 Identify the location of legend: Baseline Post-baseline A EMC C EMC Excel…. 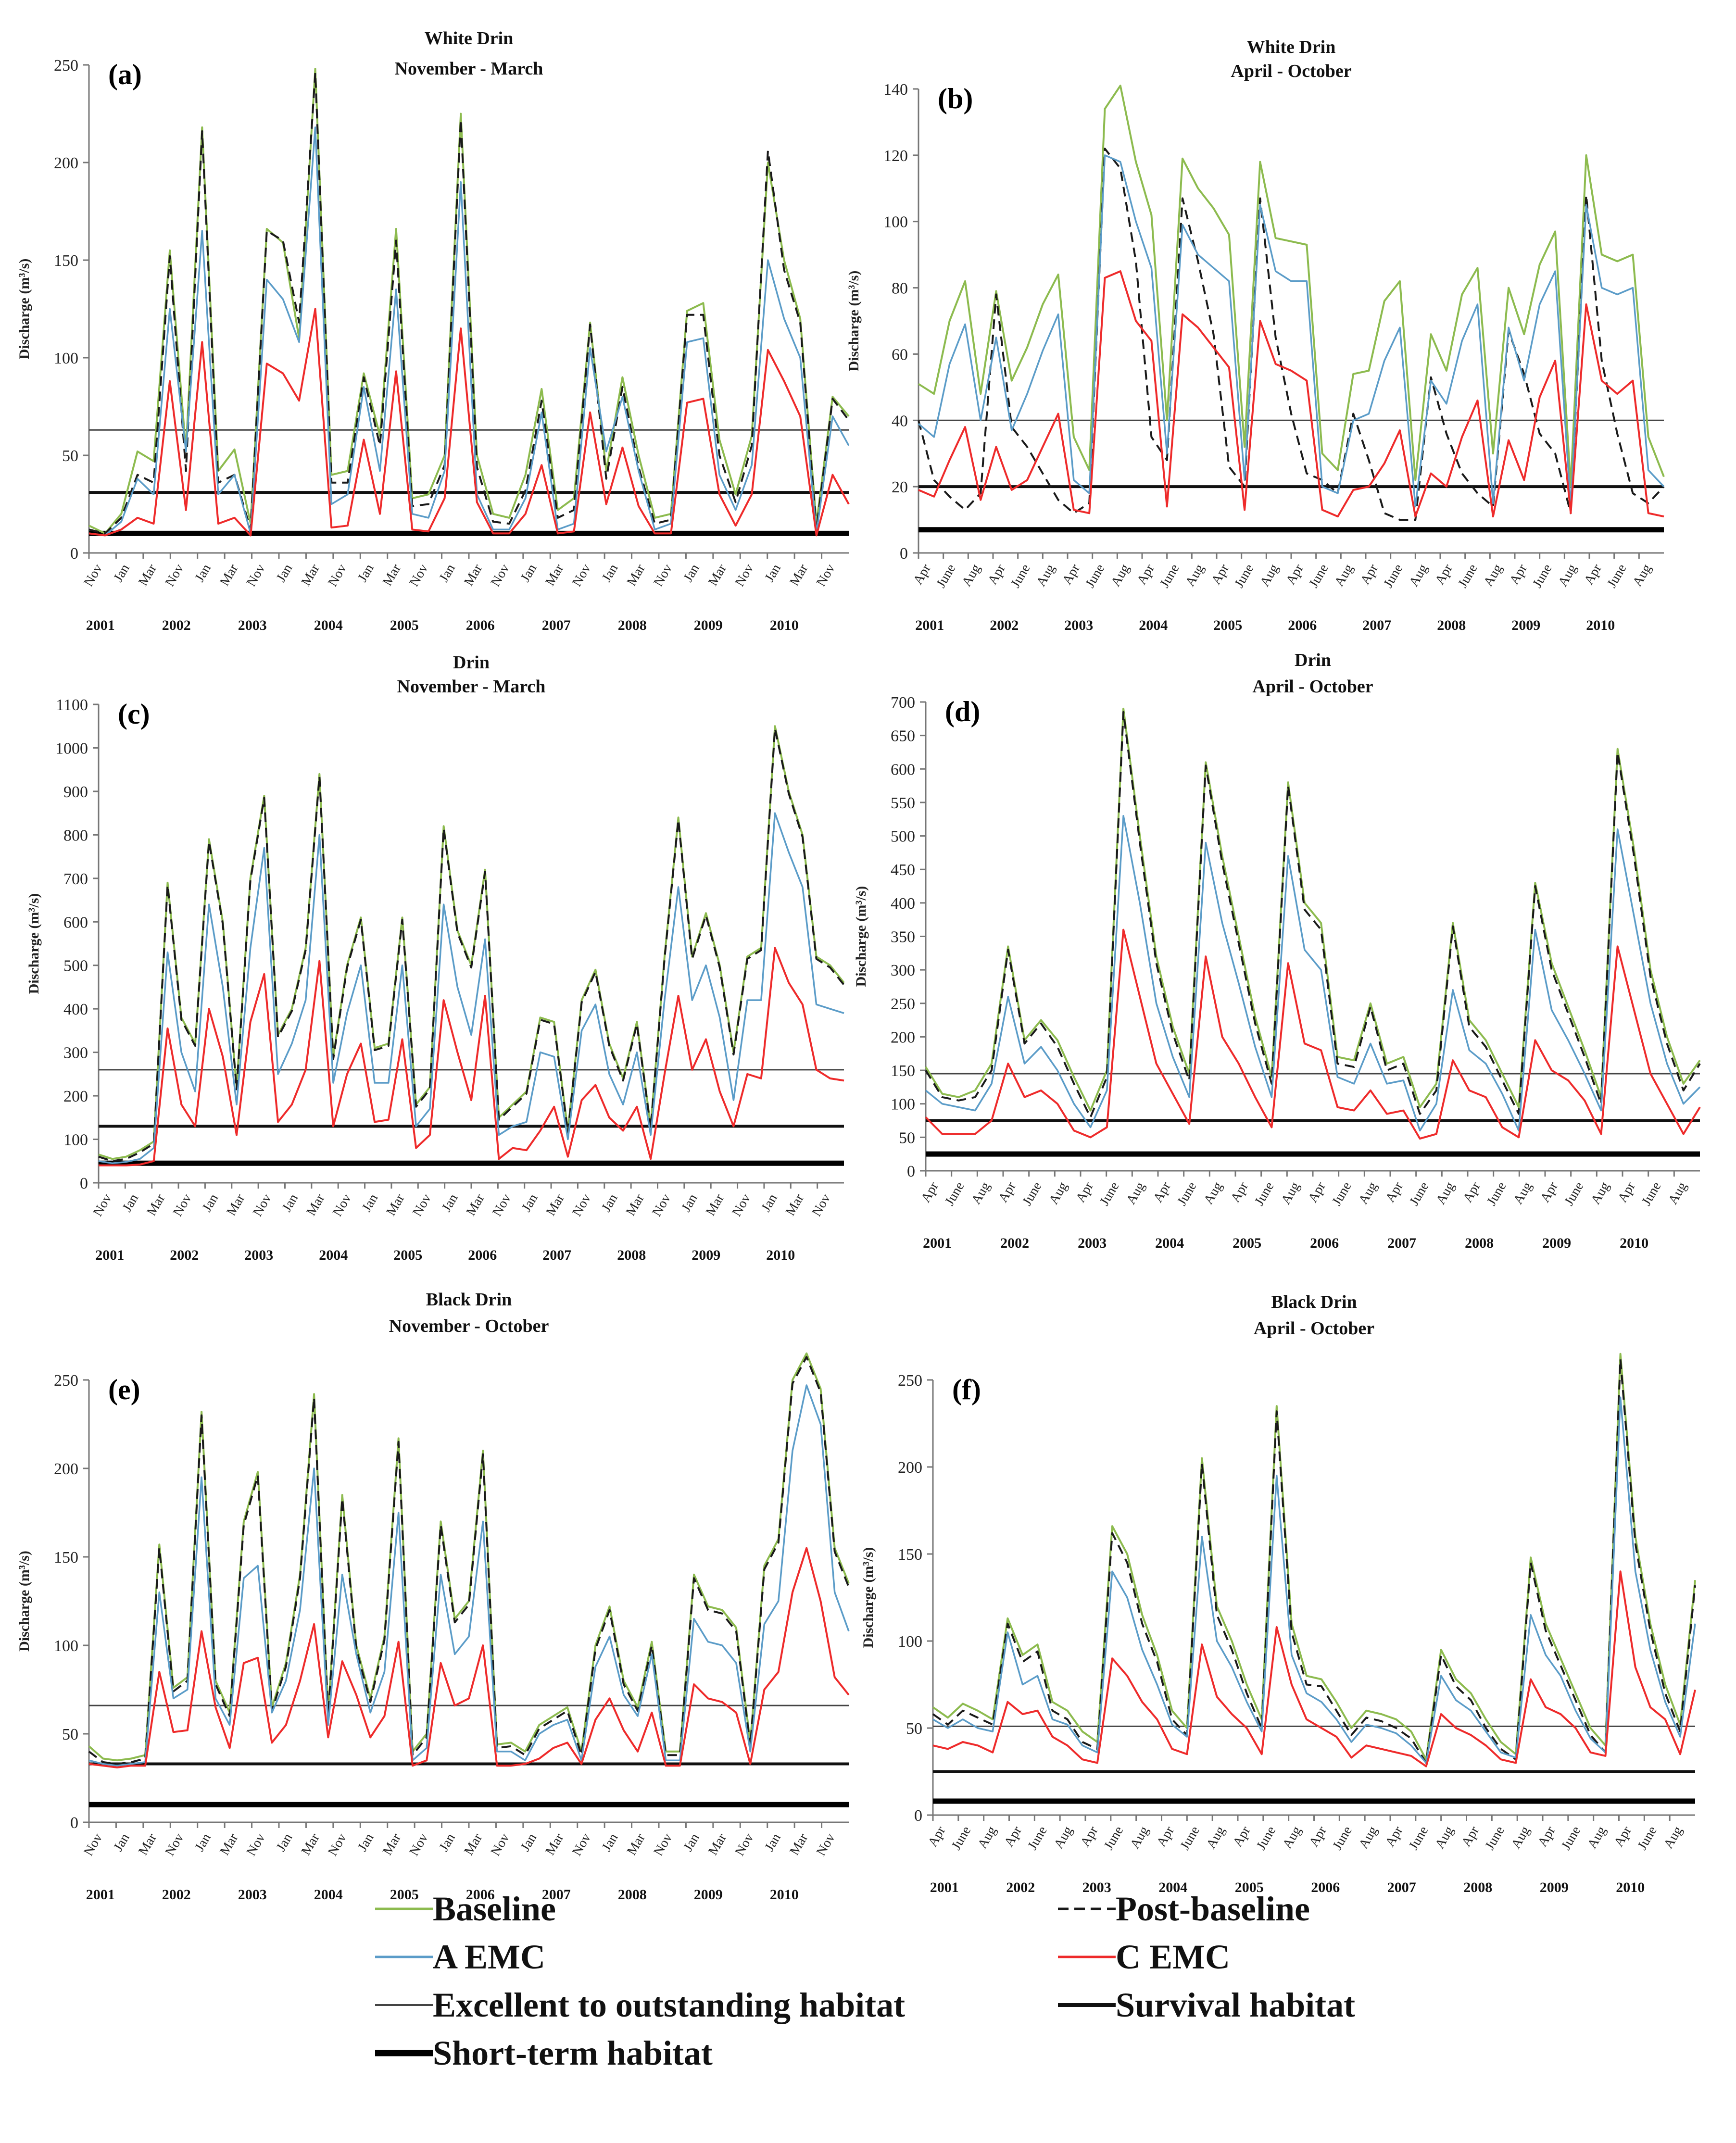
(928, 2012).